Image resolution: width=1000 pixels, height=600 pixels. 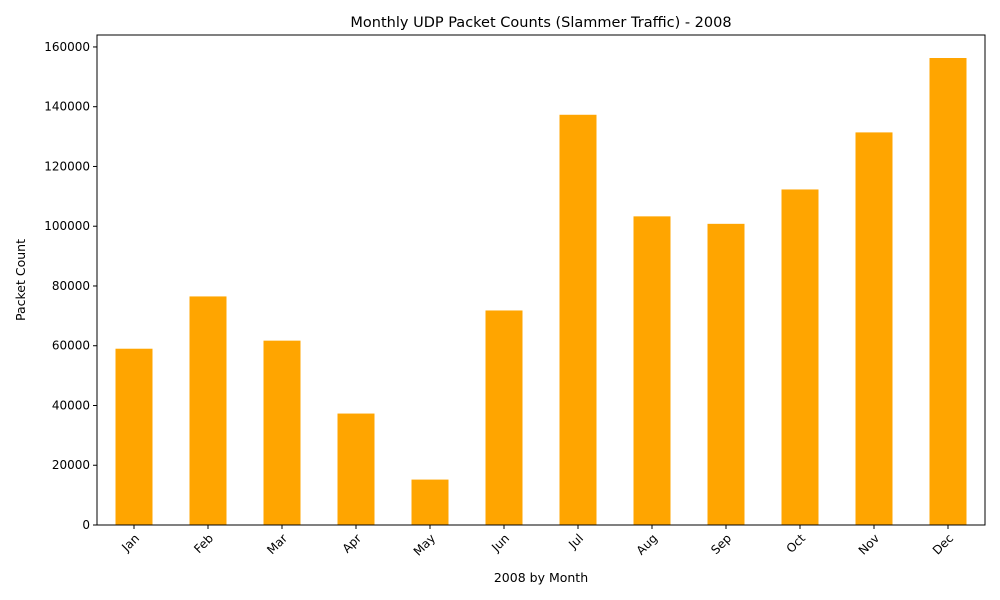 What do you see at coordinates (86, 525) in the screenshot?
I see `y-tick-label: 0` at bounding box center [86, 525].